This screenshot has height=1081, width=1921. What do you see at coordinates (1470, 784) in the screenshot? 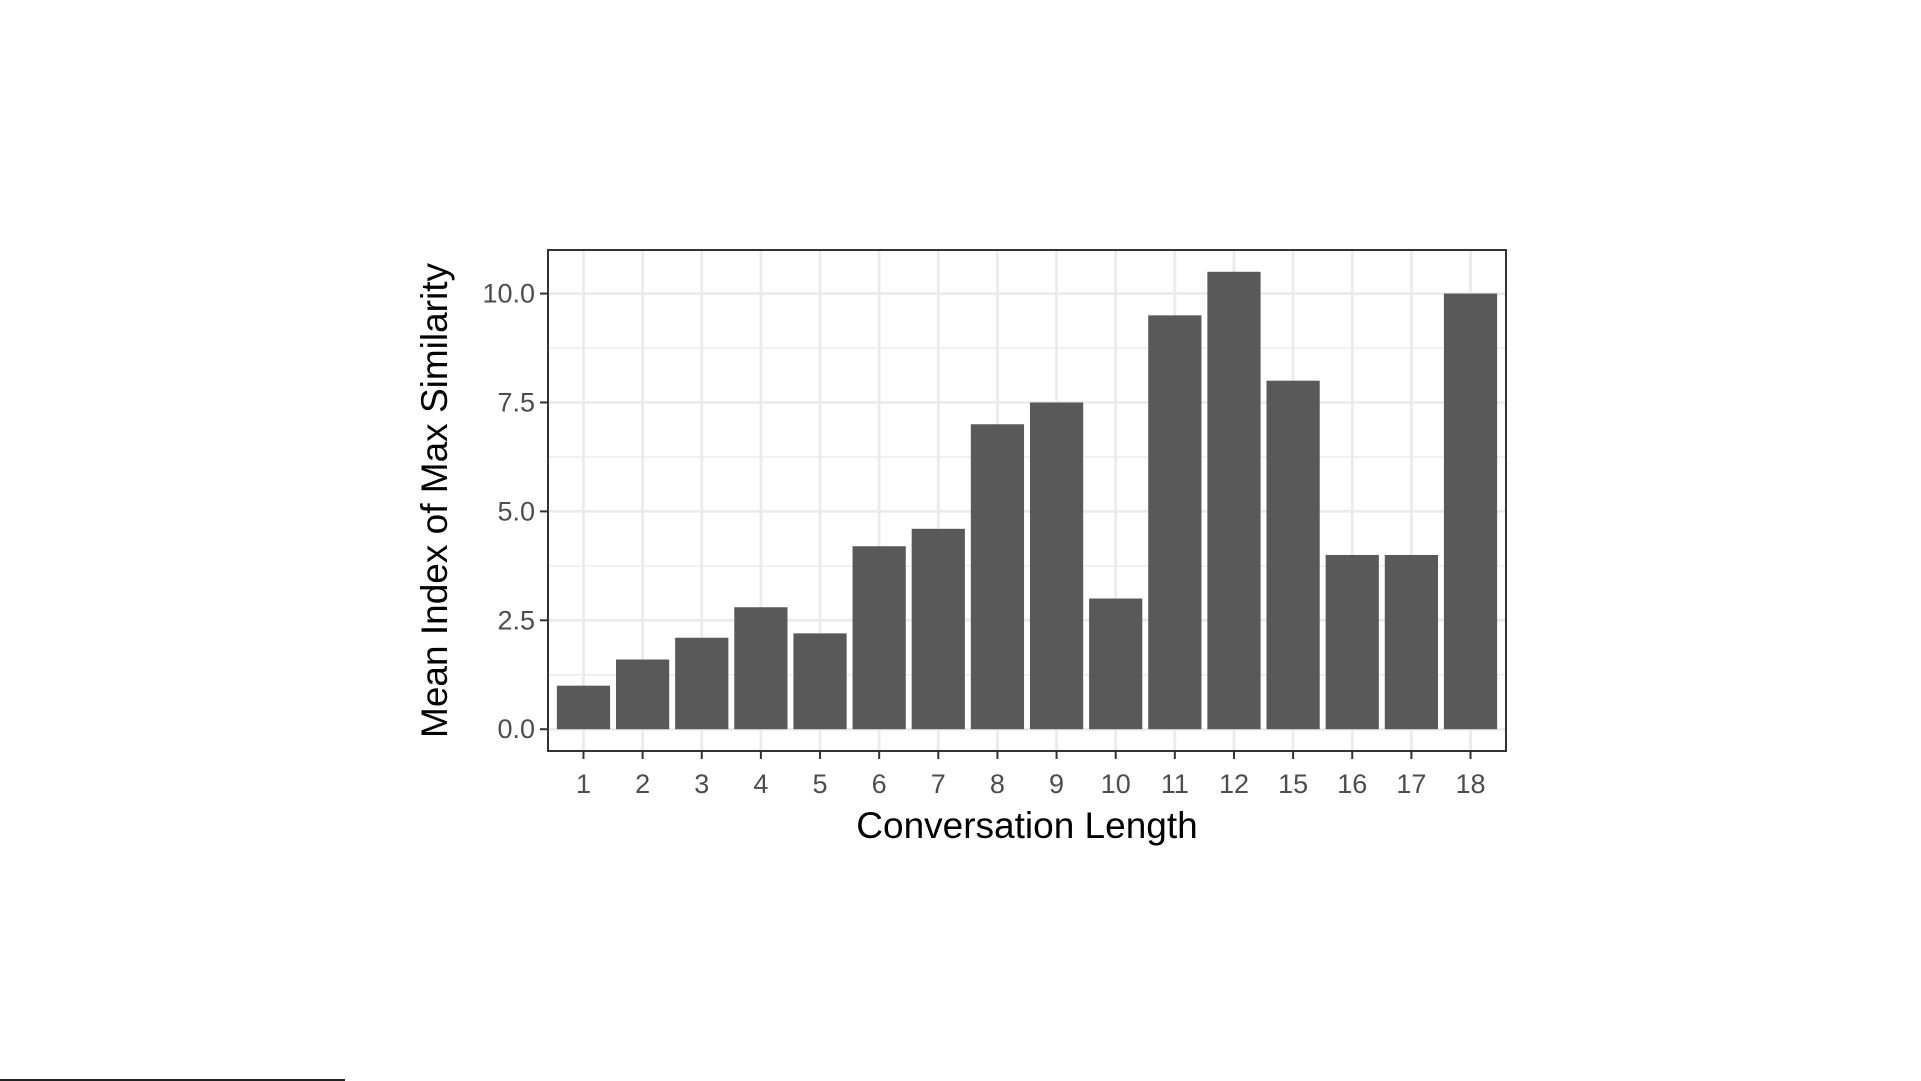
I see `x-tick-label: 18` at bounding box center [1470, 784].